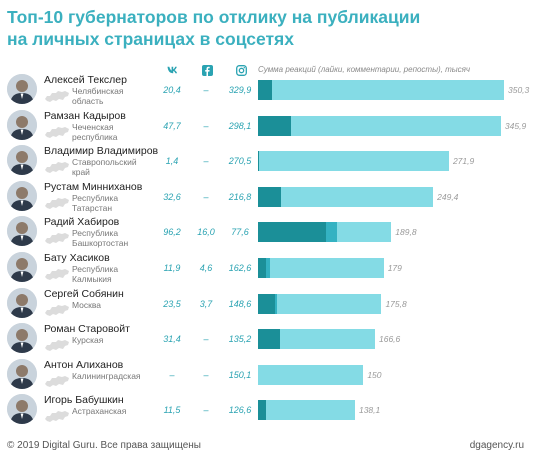 This screenshot has width=534, height=465. Describe the element at coordinates (87, 304) in the screenshot. I see `region-line: Москва` at that location.